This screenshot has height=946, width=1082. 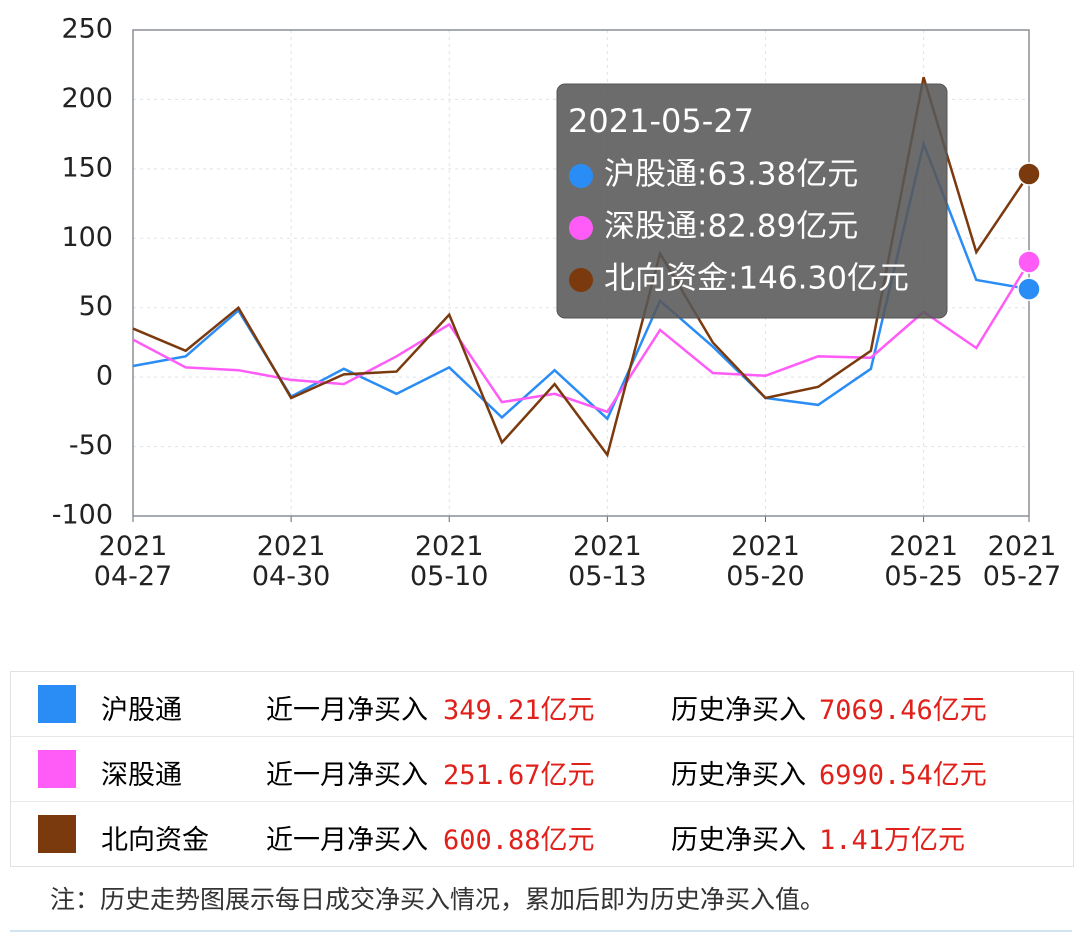 I want to click on month-value: 349.21亿元, so click(x=519, y=710).